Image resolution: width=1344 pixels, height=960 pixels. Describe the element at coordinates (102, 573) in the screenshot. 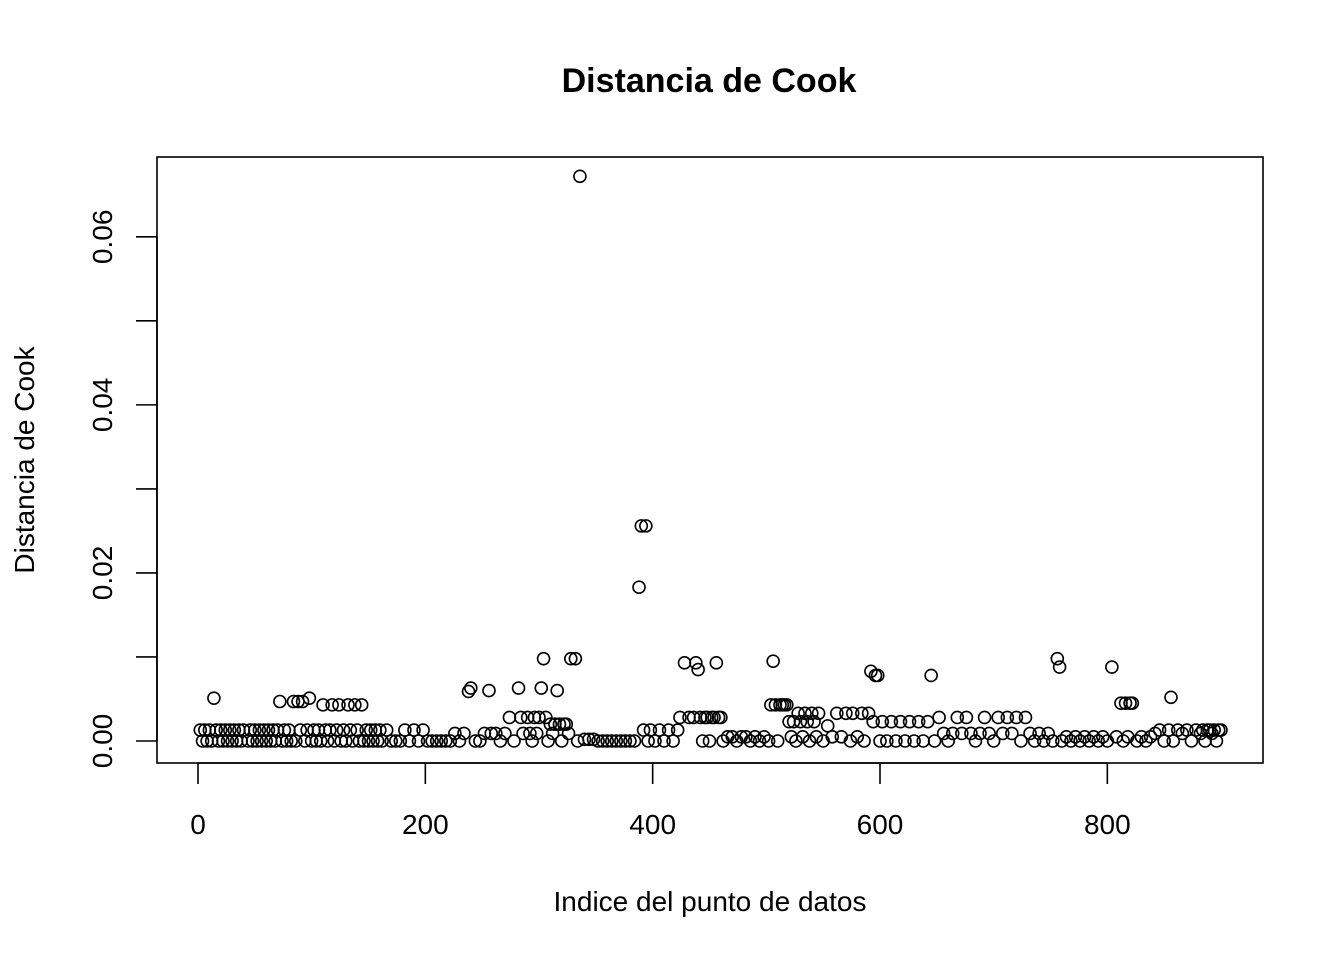

I see `y-tick-label: 0.02` at that location.